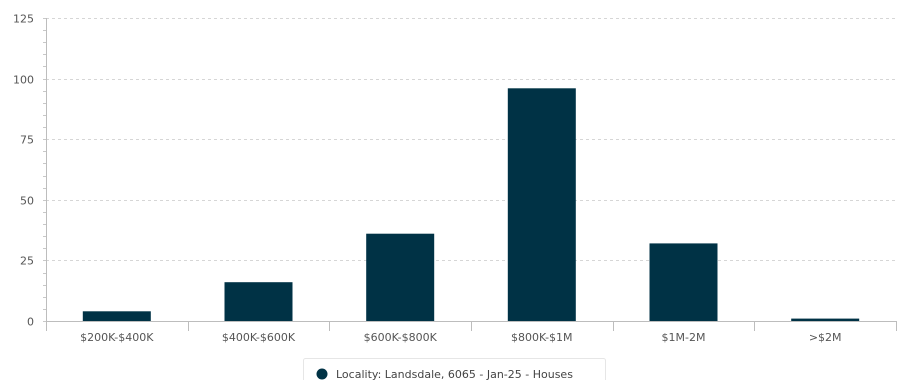 The height and width of the screenshot is (380, 901). Describe the element at coordinates (30, 322) in the screenshot. I see `y-tick-label: 0` at that location.